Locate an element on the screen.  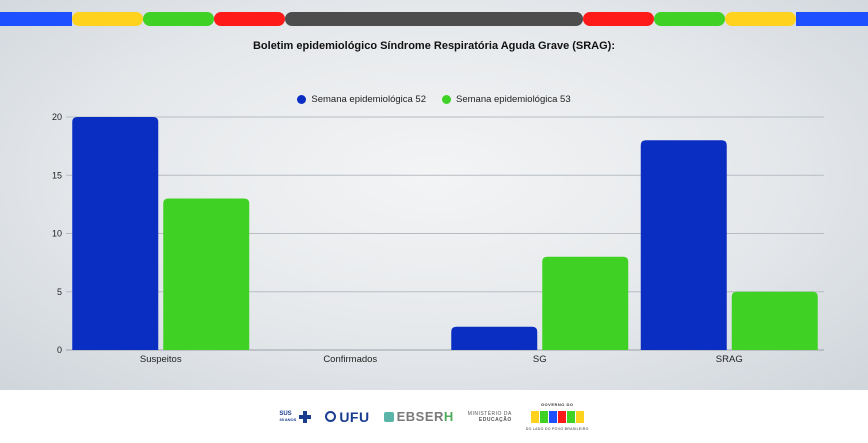
sus-logo-text: SUS is located at coordinates (285, 413).